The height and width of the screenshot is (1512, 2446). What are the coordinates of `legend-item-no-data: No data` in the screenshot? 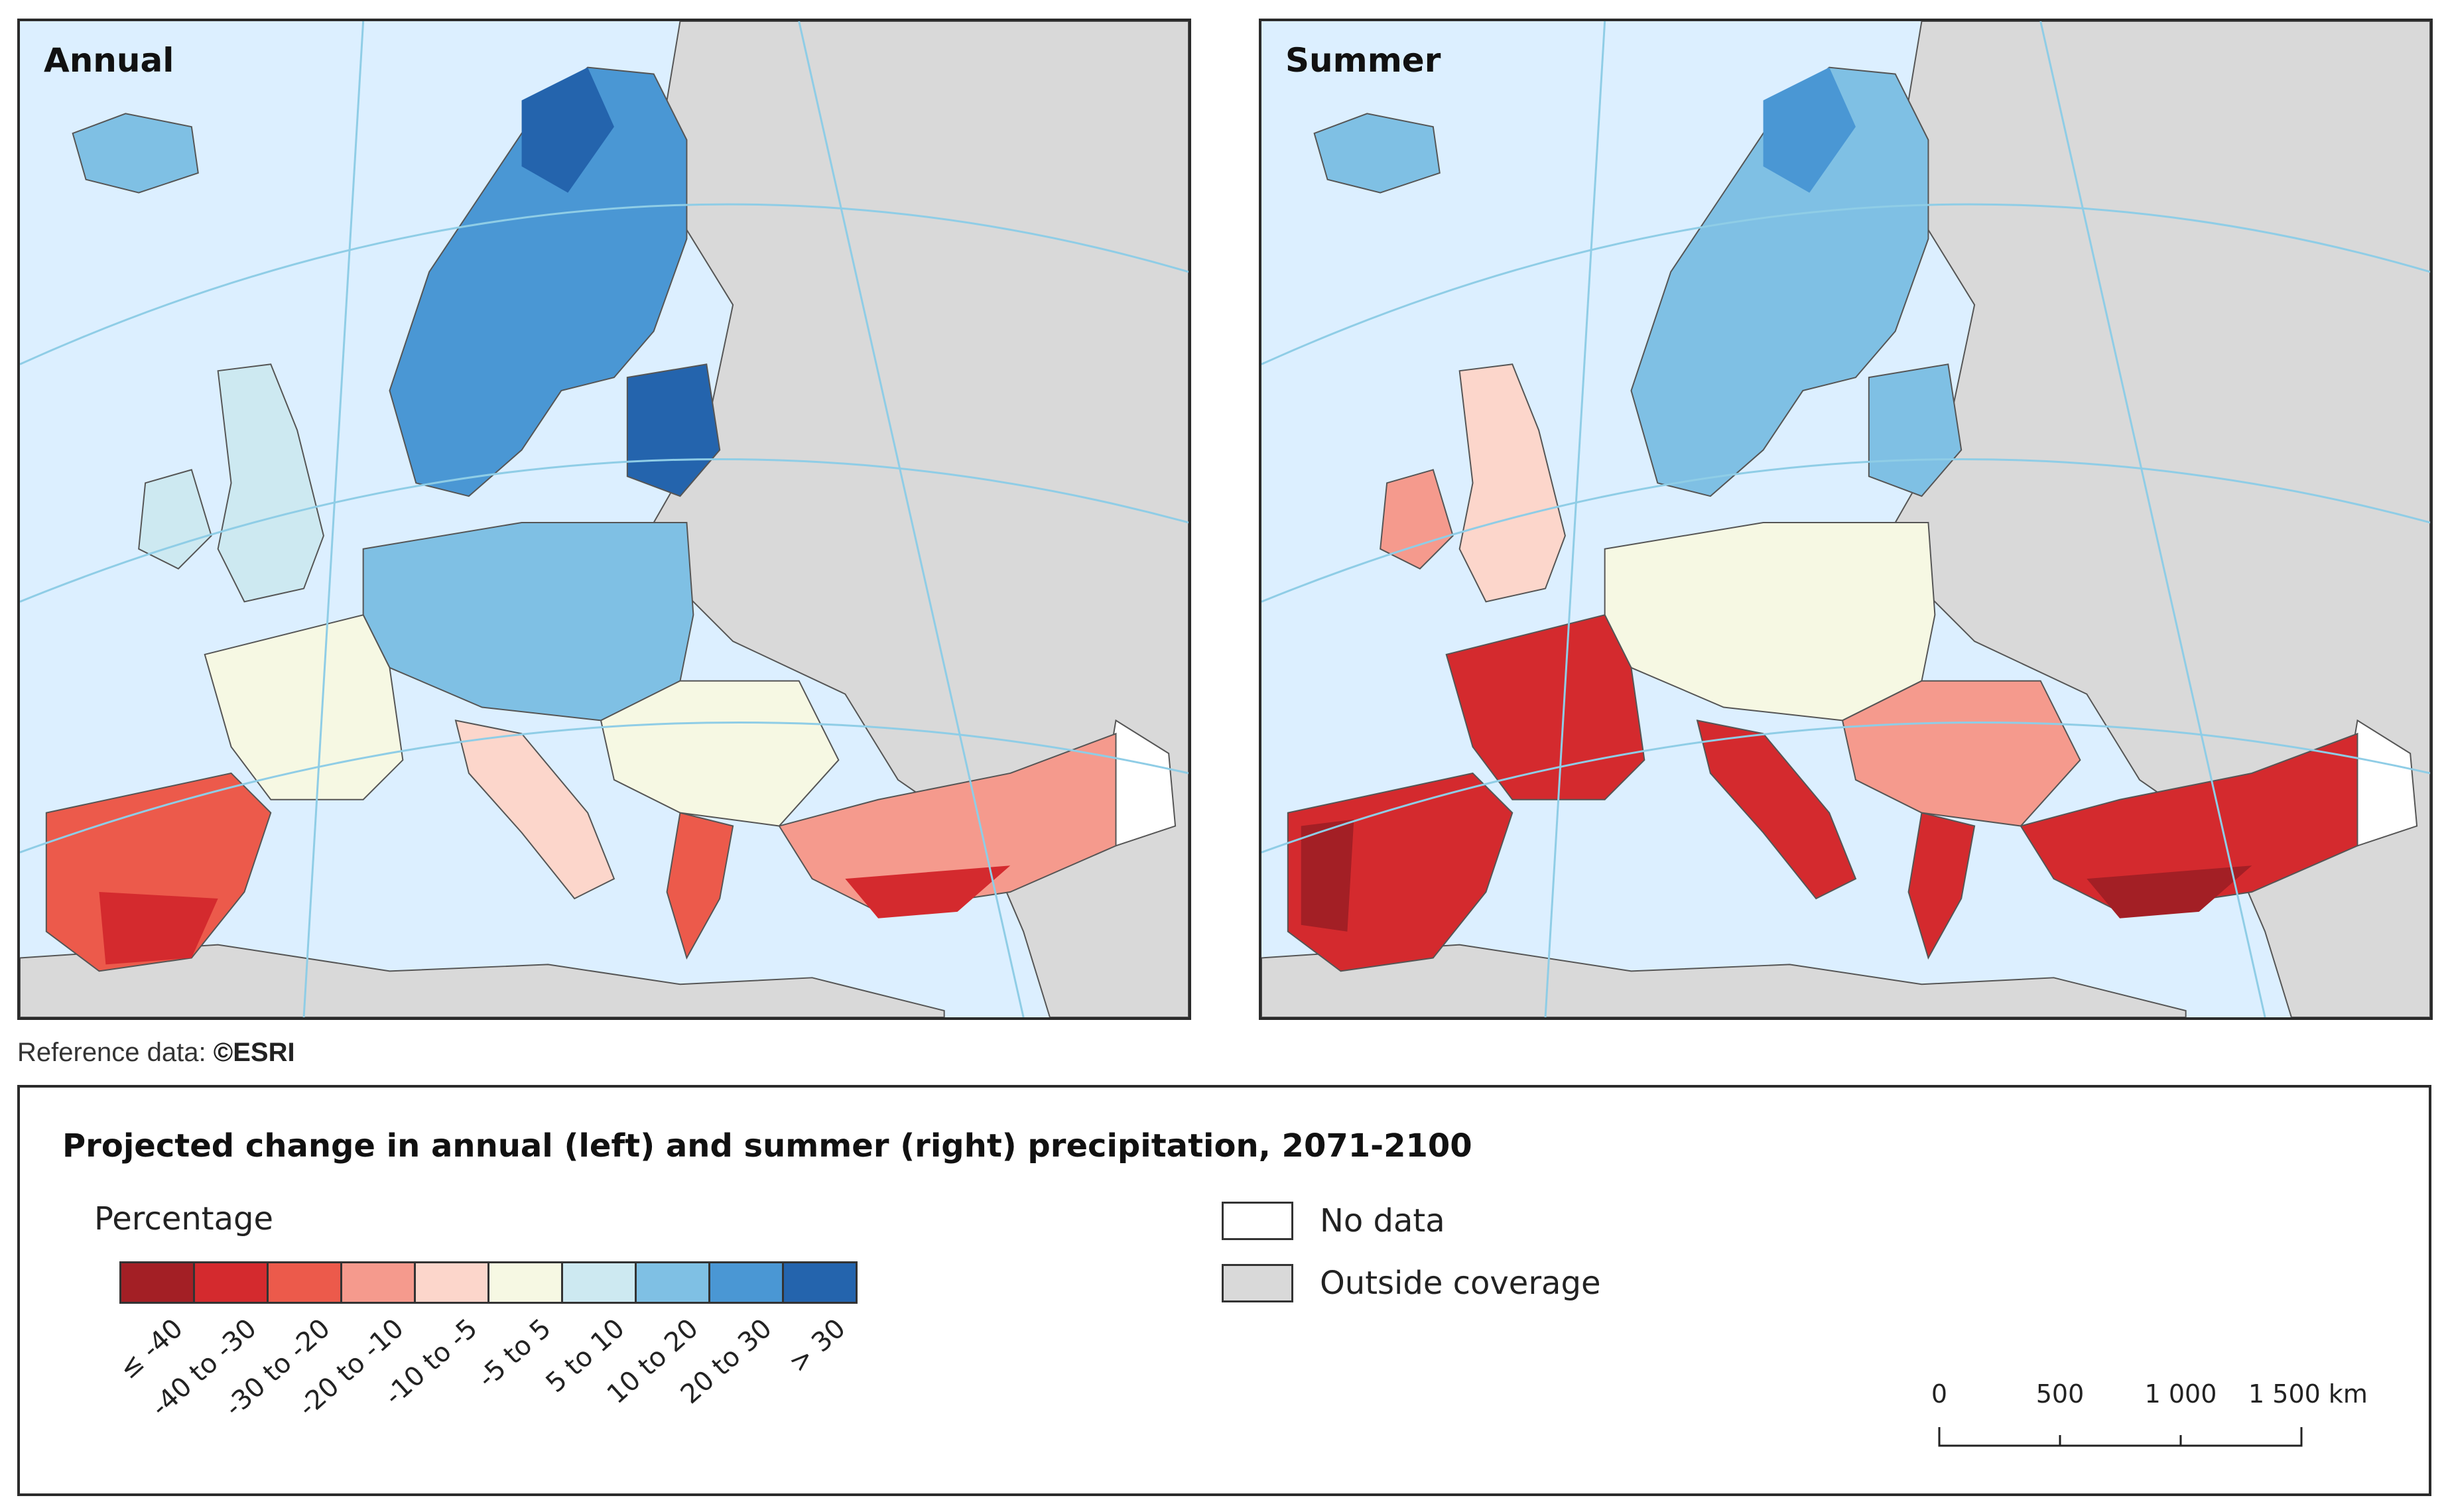 It's located at (1333, 1221).